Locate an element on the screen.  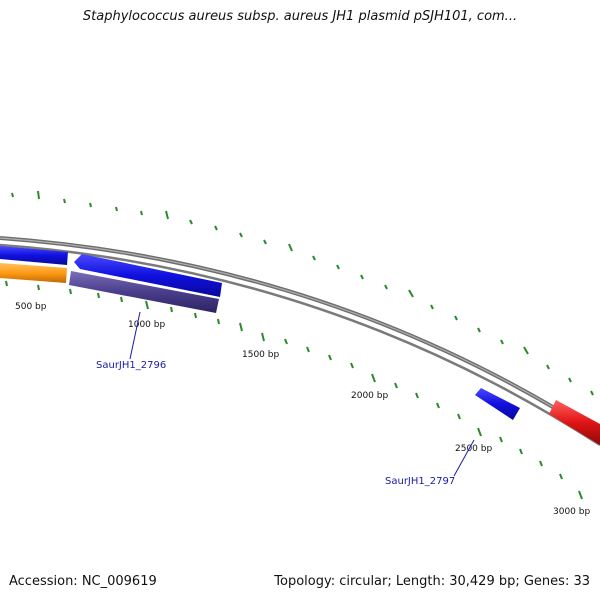
accession-text: Accession: NC_009619 is located at coordinates (83, 581).